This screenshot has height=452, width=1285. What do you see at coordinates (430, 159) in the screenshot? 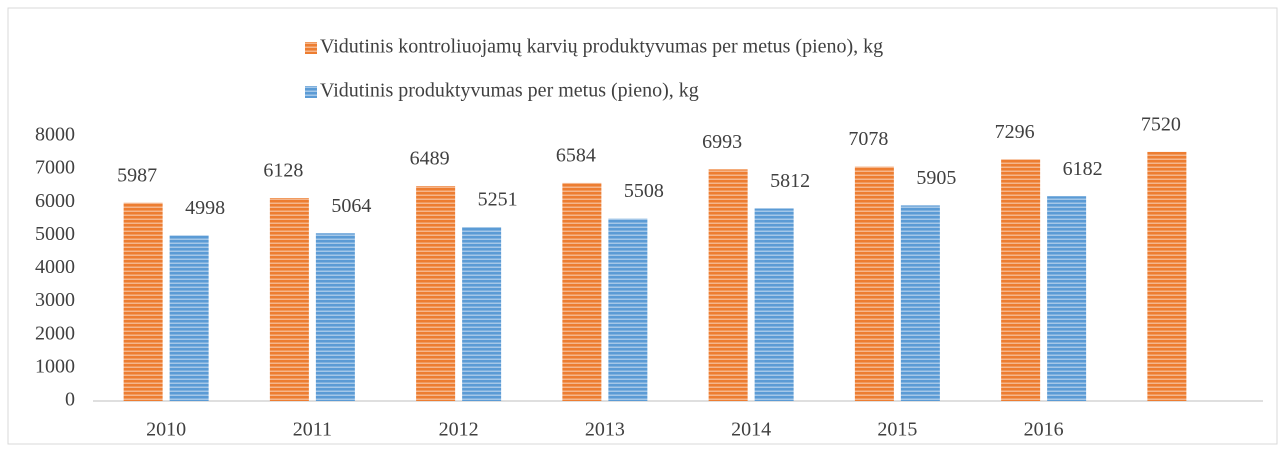
I see `data-label: 6489` at bounding box center [430, 159].